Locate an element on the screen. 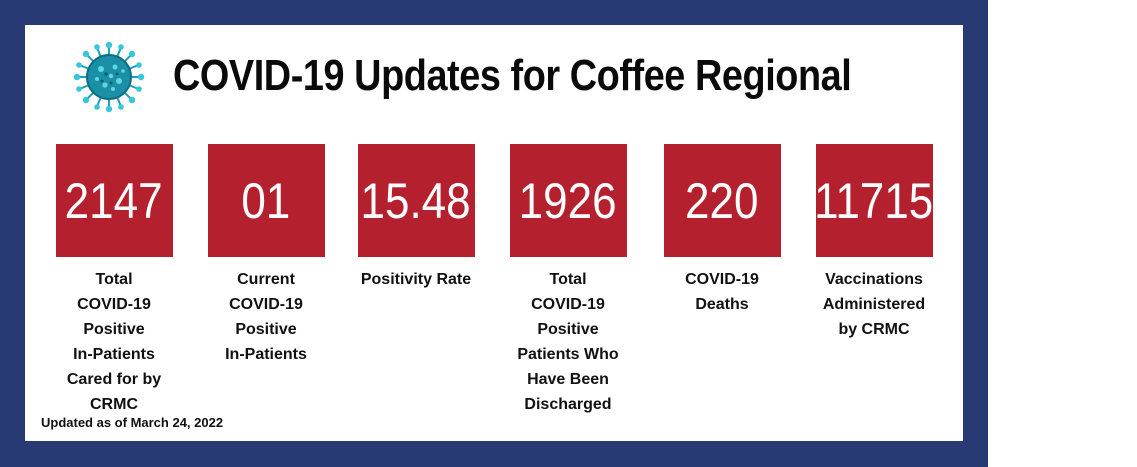 This screenshot has width=1137, height=467. stat-positivity-rate: 15.48 Positivity Rate is located at coordinates (416, 218).